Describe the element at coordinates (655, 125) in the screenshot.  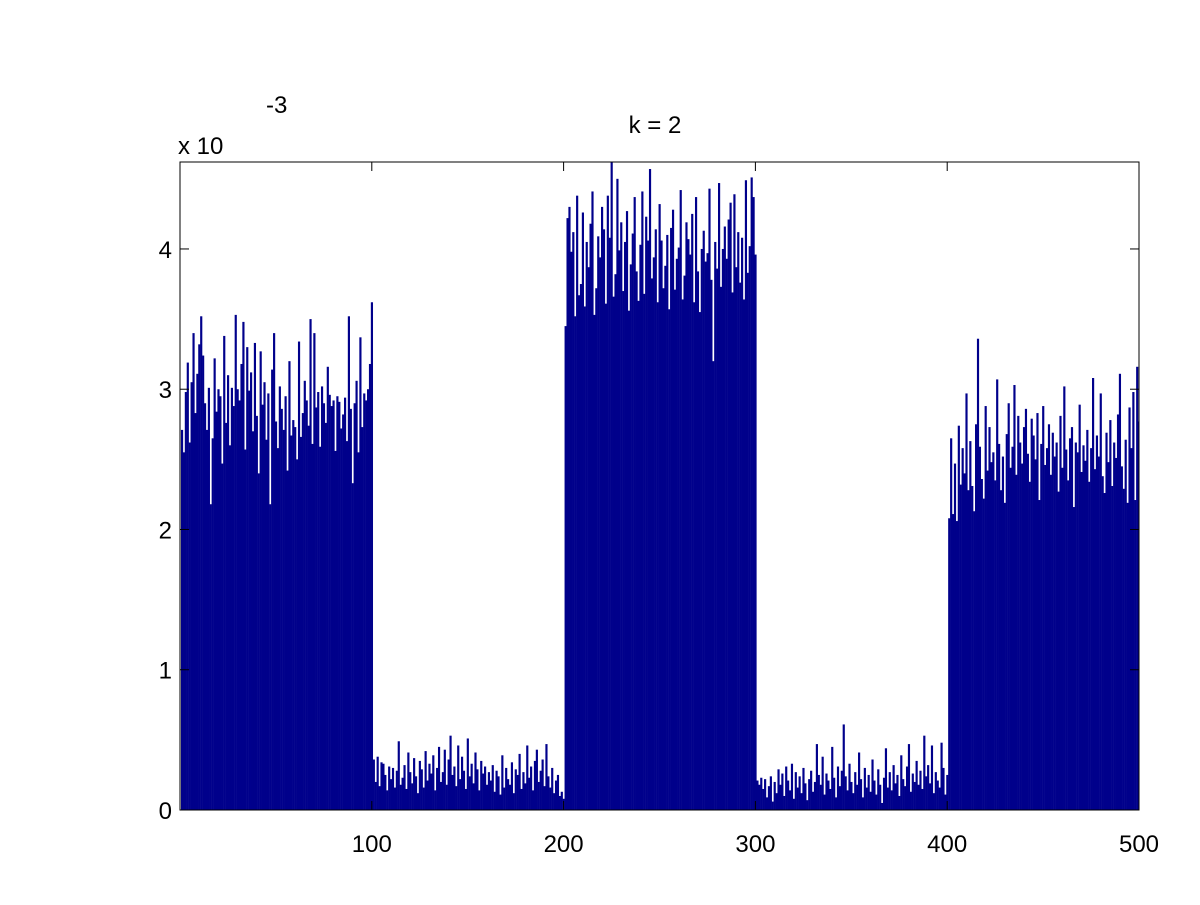
I see `chart-title: k = 2` at that location.